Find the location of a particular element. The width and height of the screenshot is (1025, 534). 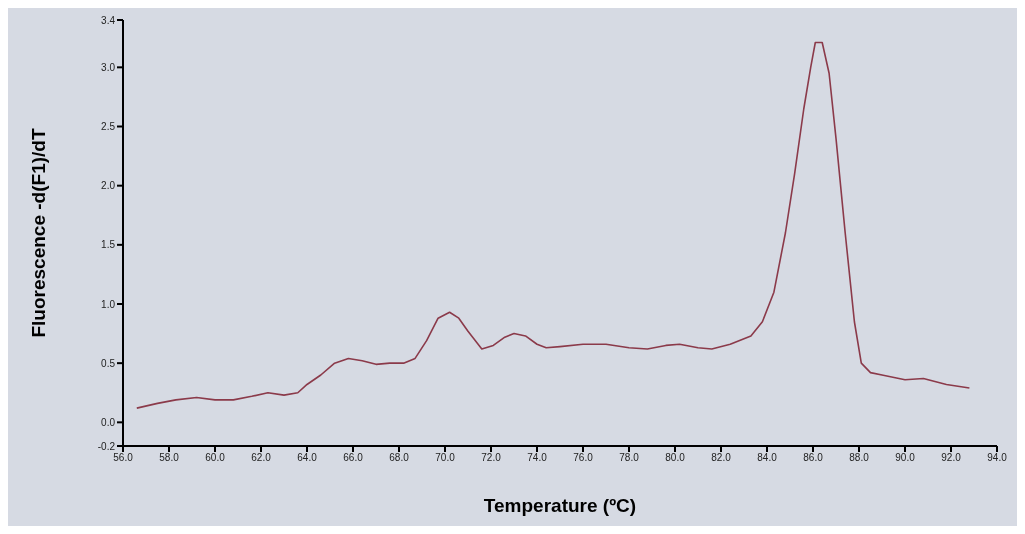

y-axis-title: Fluorescence -d(F1)/dT is located at coordinates (38, 233).